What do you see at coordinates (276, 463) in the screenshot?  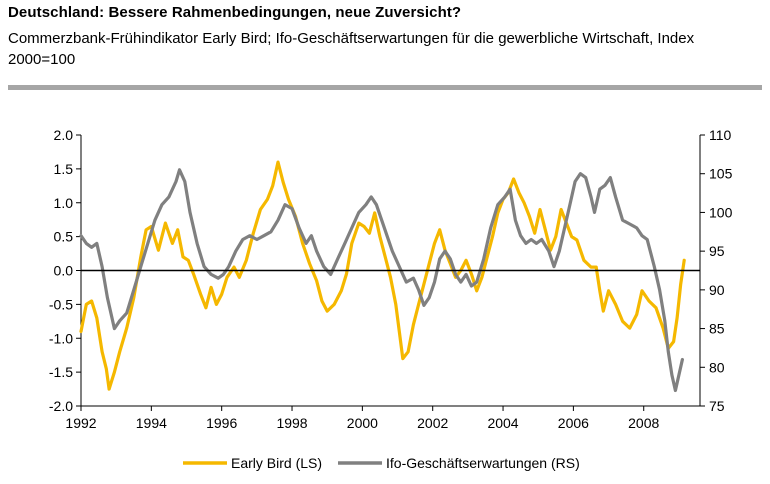 I see `legend-item-early-bird-label: Early Bird (LS)` at bounding box center [276, 463].